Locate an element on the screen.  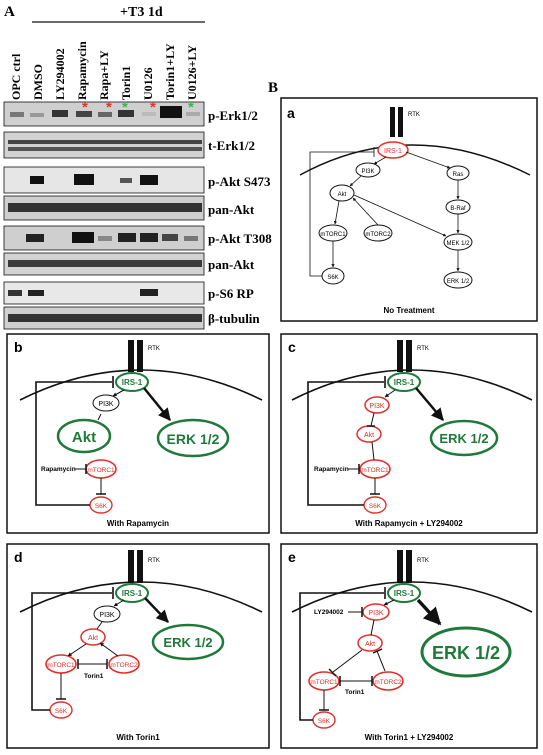
lane-label: Torin1+LY is located at coordinates (170, 71).